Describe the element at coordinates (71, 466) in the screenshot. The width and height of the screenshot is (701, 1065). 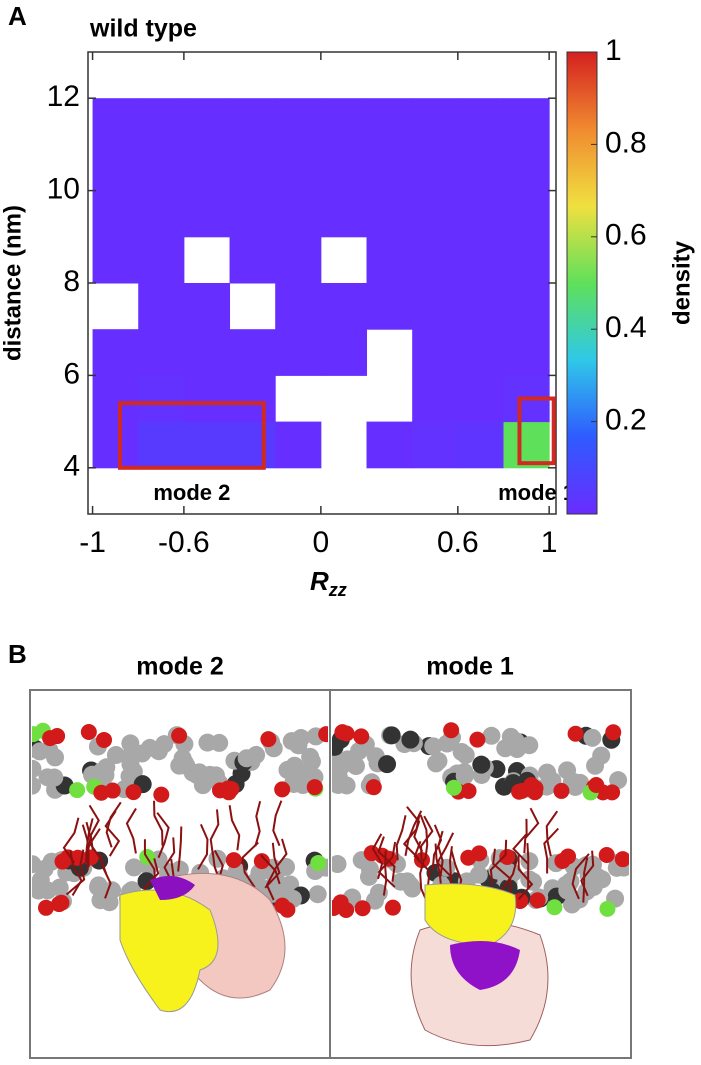
I see `y-tick-label: 4` at that location.